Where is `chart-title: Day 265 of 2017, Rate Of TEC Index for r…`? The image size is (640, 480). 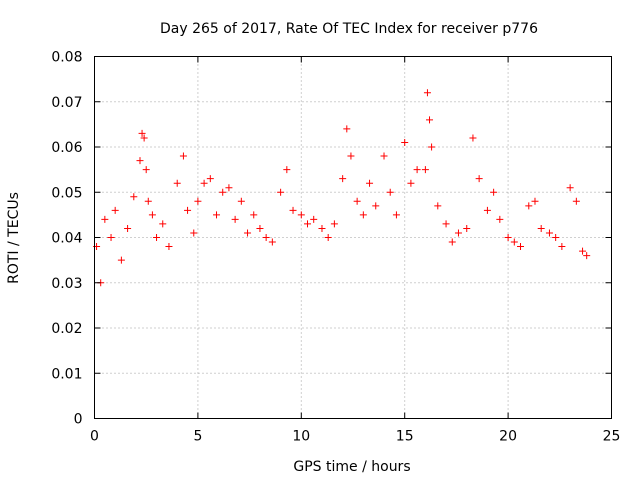
chart-title: Day 265 of 2017, Rate Of TEC Index for r… is located at coordinates (349, 29).